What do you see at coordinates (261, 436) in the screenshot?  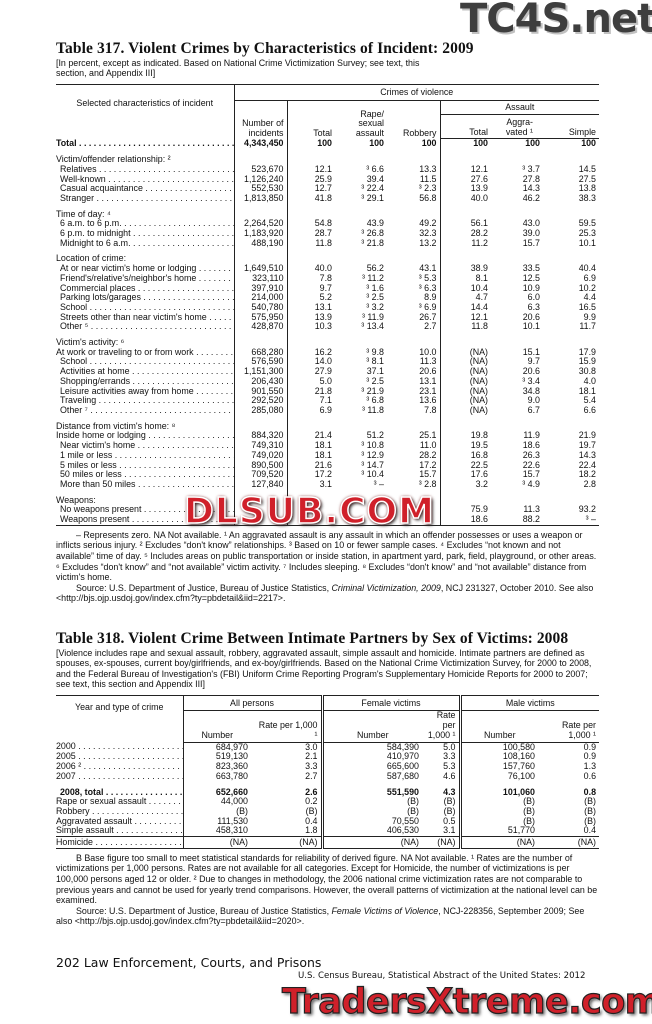 I see `table-cell: 884,320` at bounding box center [261, 436].